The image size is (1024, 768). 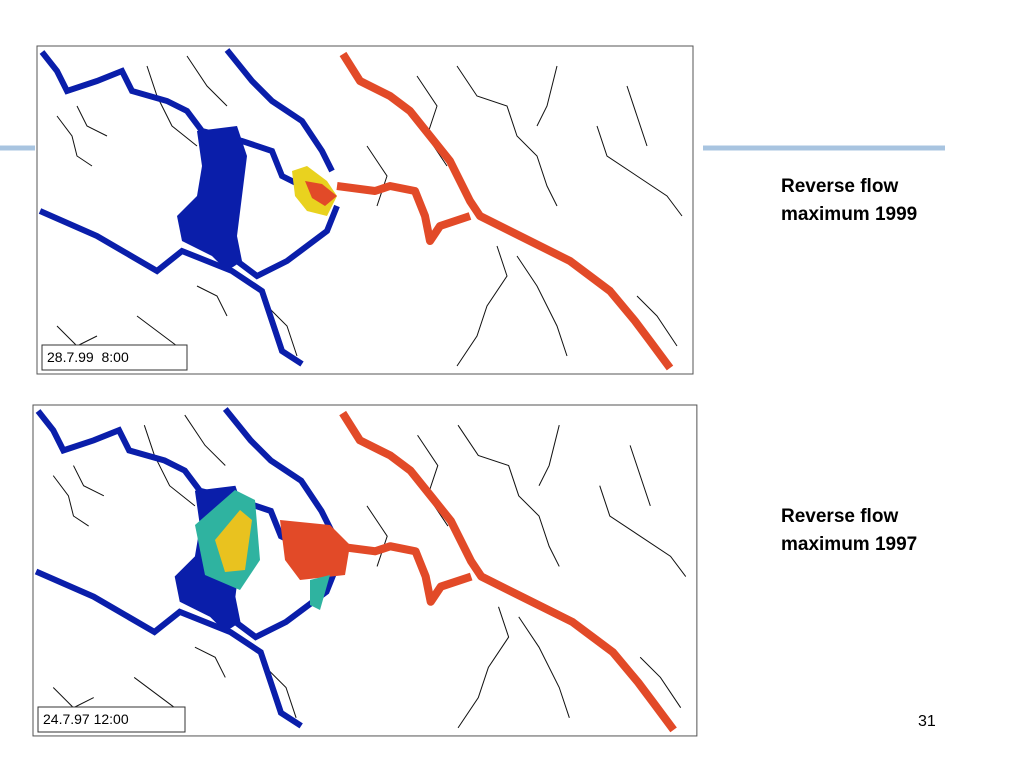 What do you see at coordinates (849, 214) in the screenshot?
I see `caption-line: maximum 1999` at bounding box center [849, 214].